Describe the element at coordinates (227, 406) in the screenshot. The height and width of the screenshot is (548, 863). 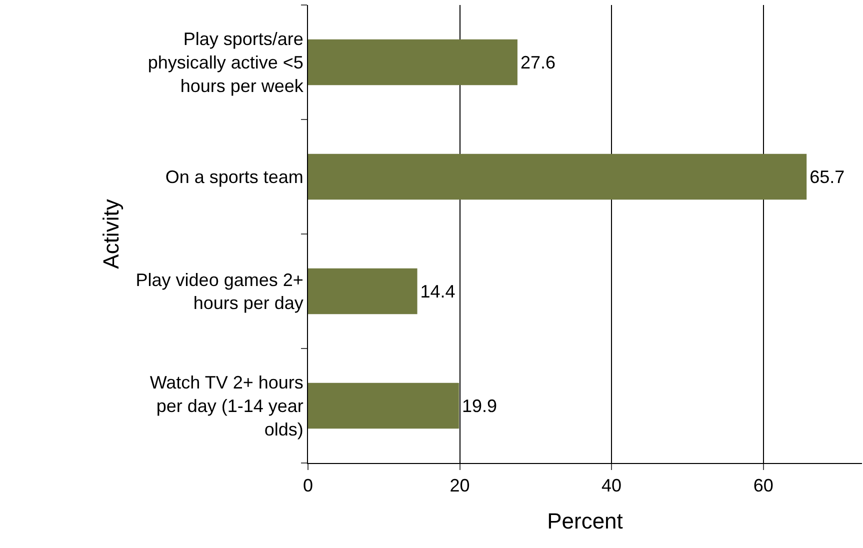
I see `y-tick-label: Watch TV 2+ hours per day (1-14 year olds)` at that location.